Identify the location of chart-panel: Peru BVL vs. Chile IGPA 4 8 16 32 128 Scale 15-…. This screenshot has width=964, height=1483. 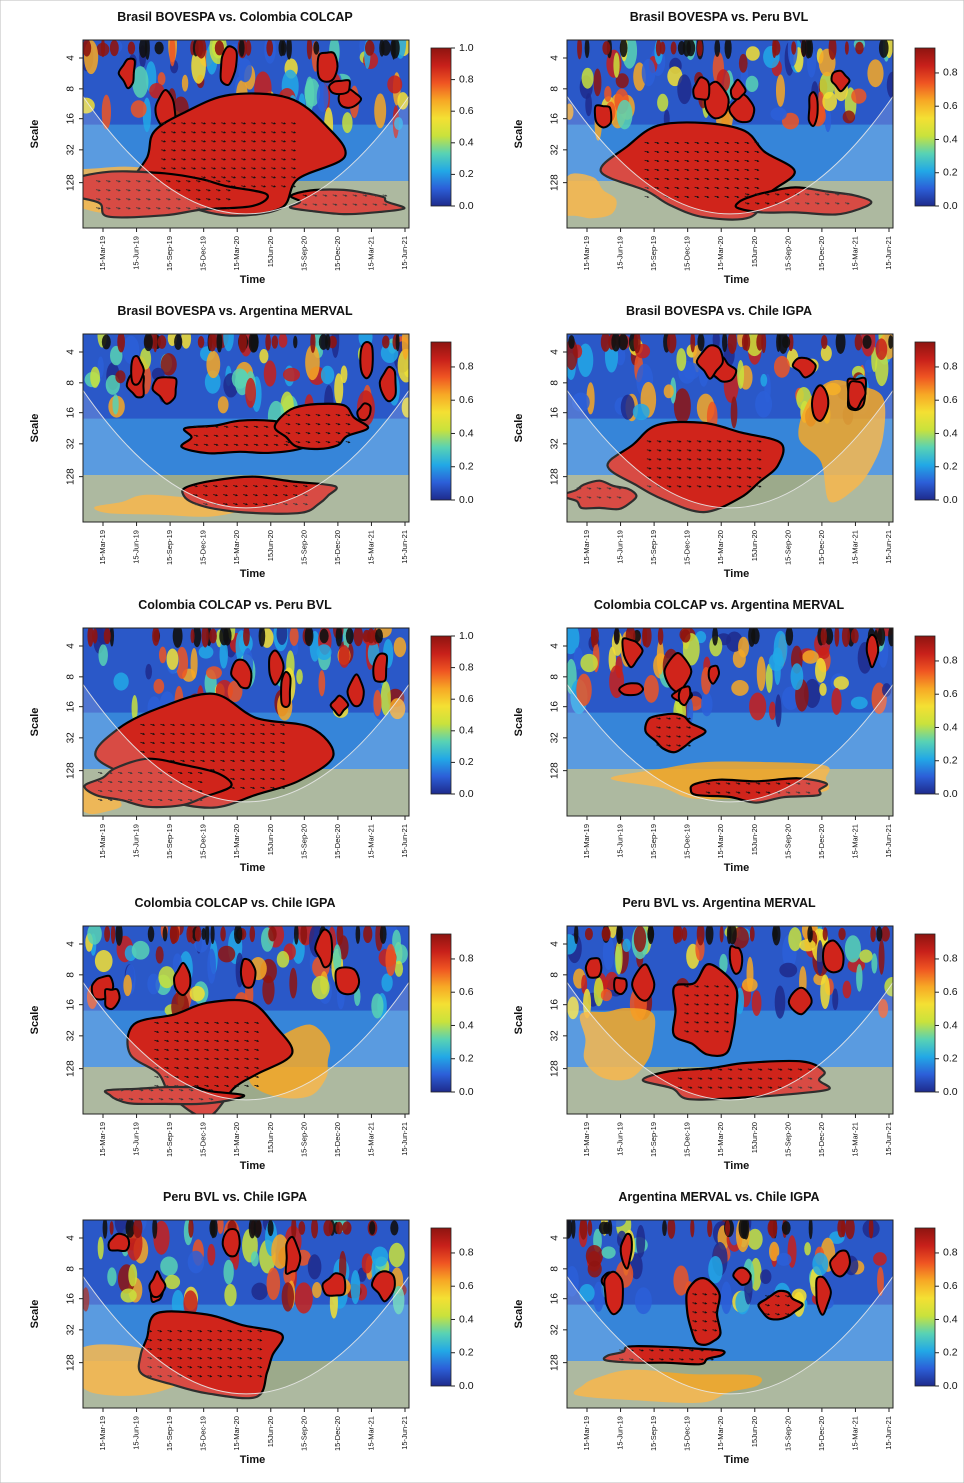
(251, 1328).